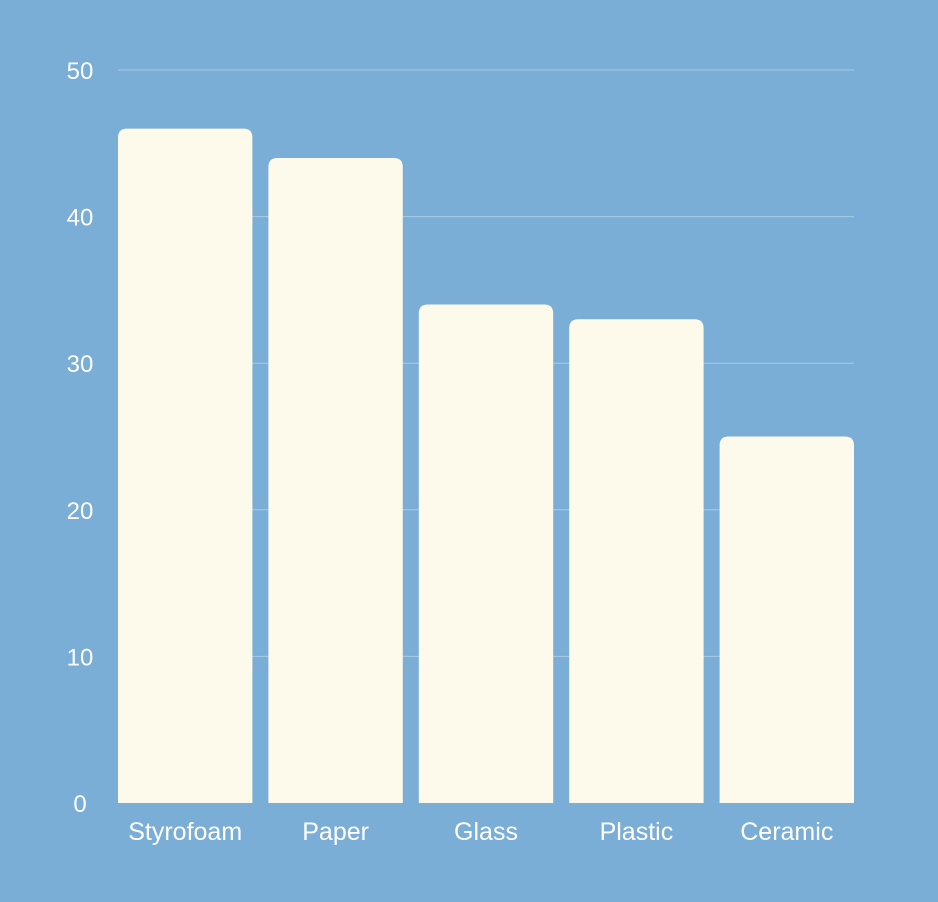 This screenshot has height=902, width=938. I want to click on bar-ceramic, so click(786, 619).